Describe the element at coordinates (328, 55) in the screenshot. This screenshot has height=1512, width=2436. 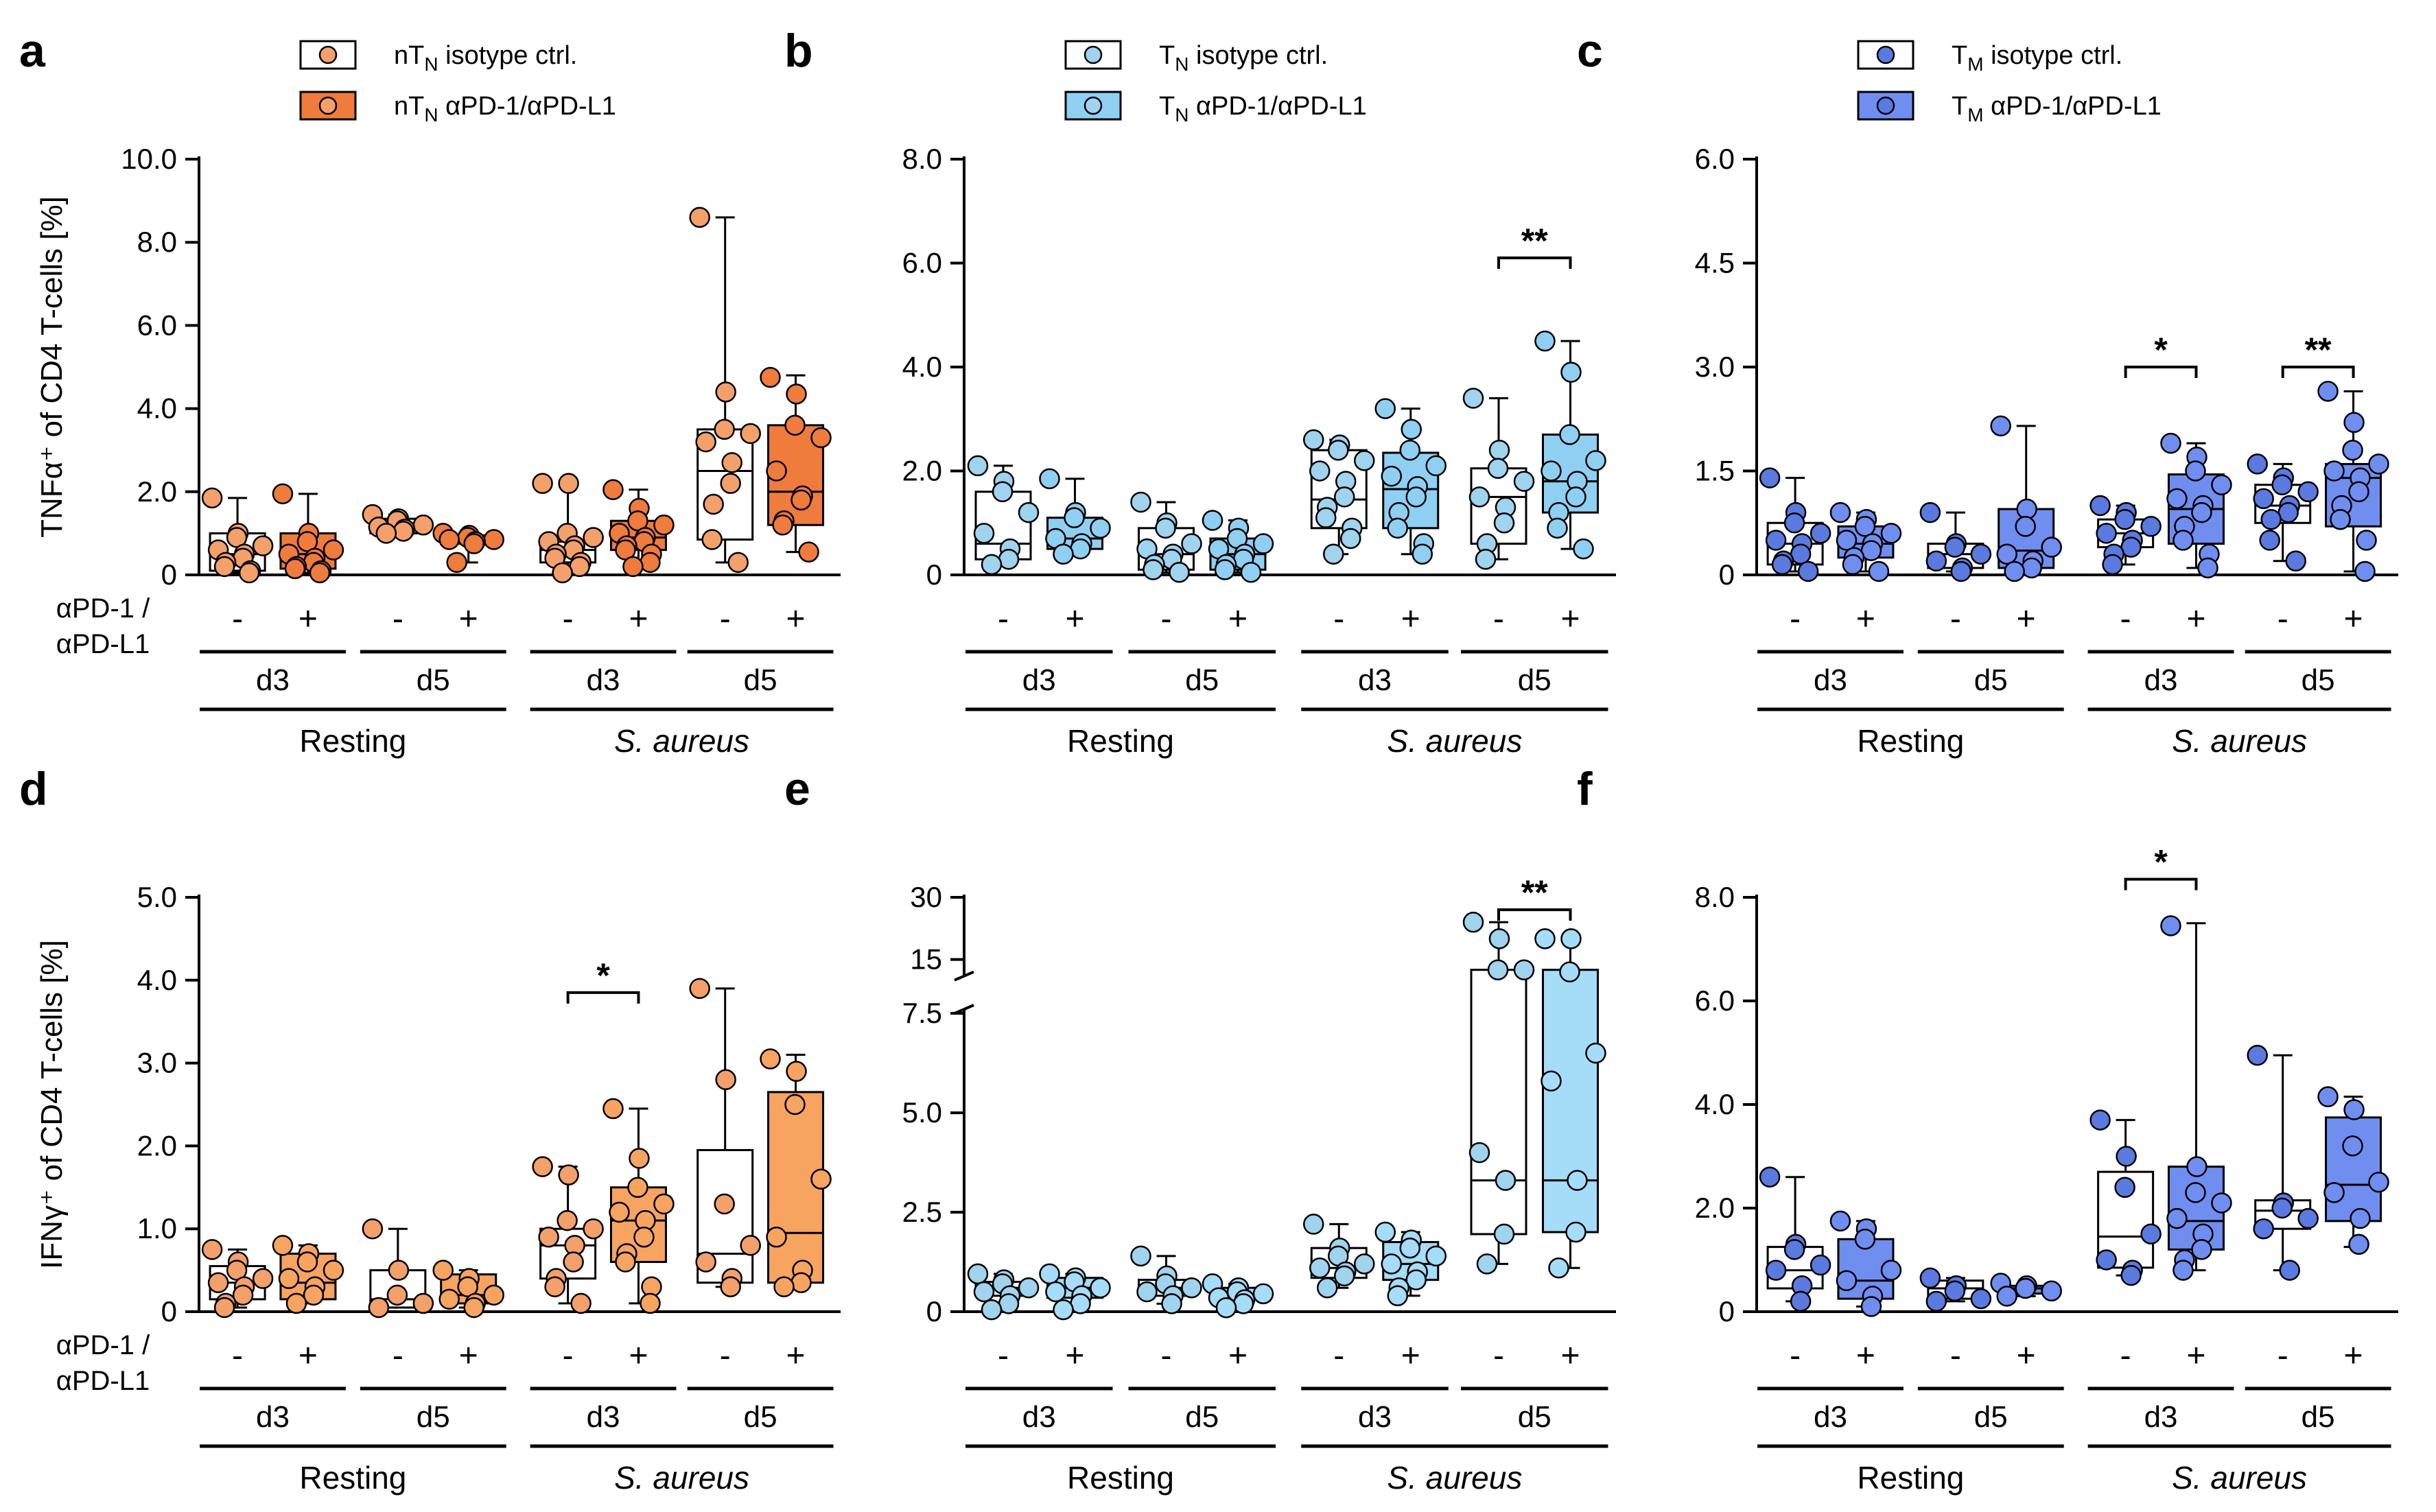
I see `legend-swatch` at that location.